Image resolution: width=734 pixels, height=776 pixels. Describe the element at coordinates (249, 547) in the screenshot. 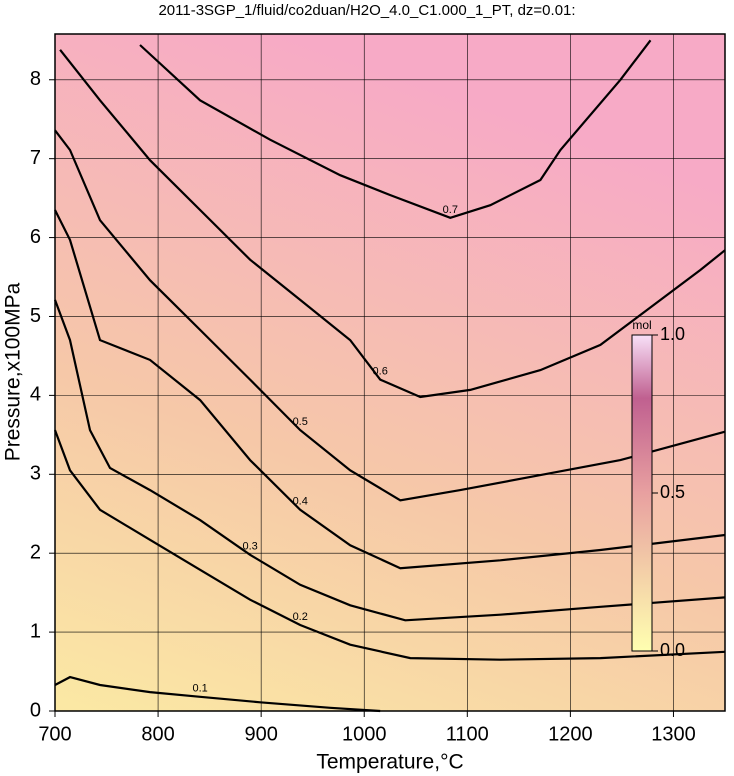

I see `contour-label: 0.3` at that location.